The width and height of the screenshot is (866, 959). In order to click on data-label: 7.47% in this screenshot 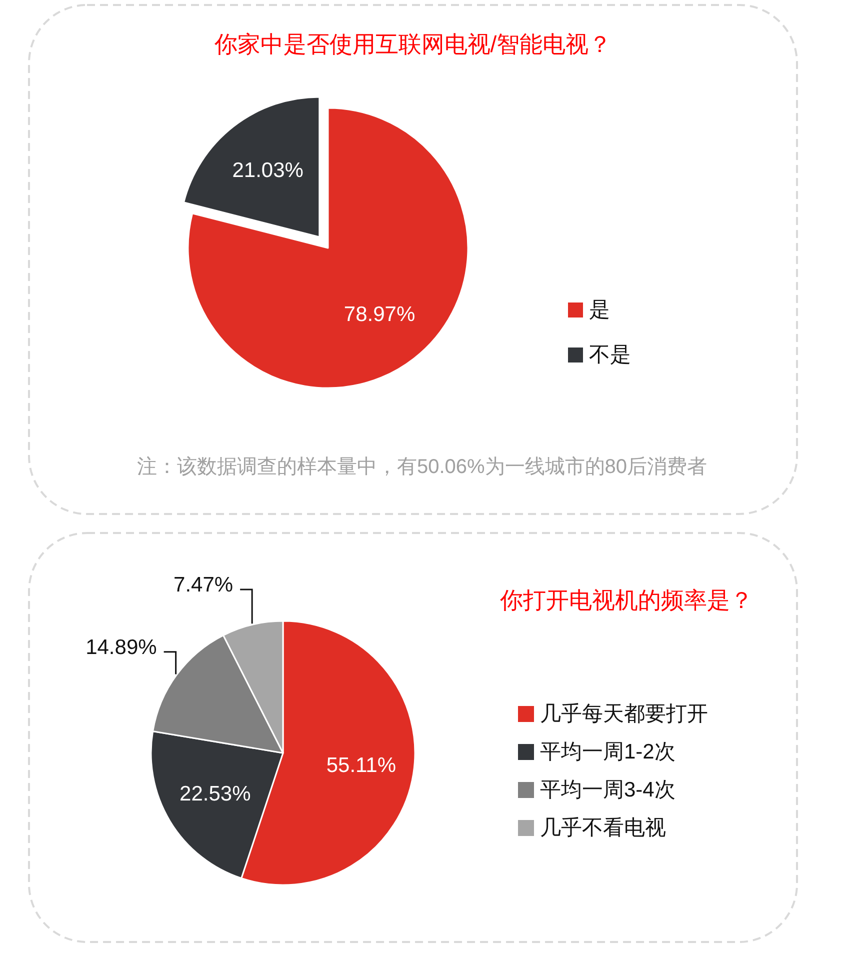, I will do `click(204, 584)`.